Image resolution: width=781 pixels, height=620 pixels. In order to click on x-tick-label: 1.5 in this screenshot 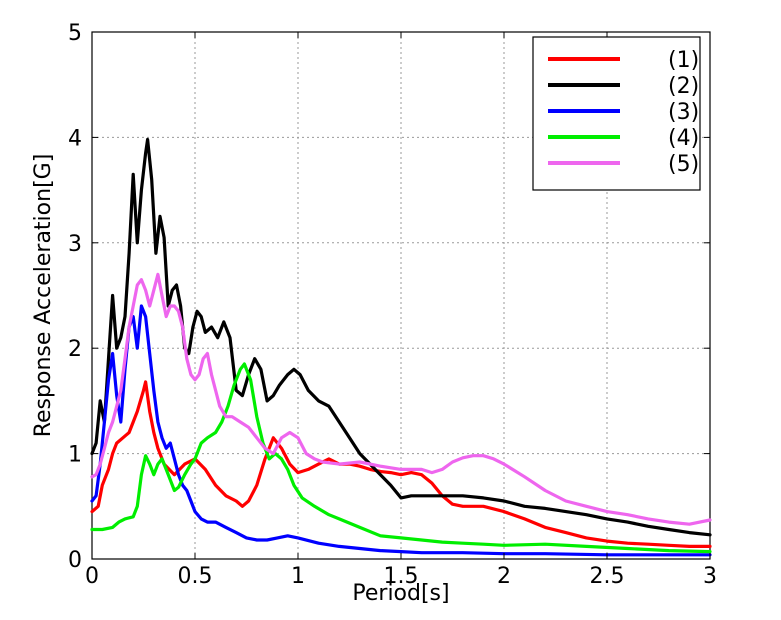, I will do `click(401, 576)`.